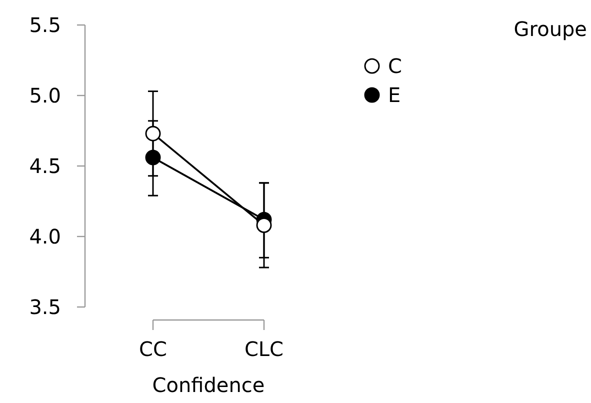 This screenshot has width=591, height=403. Describe the element at coordinates (208, 385) in the screenshot. I see `x-axis-title: Confidence` at that location.